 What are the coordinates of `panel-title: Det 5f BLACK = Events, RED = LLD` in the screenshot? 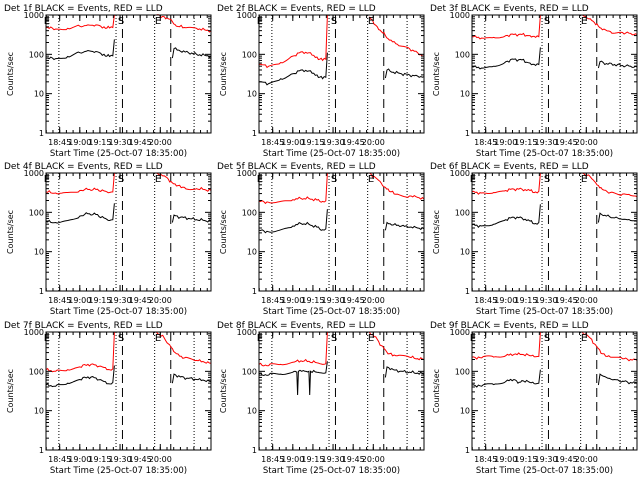 It's located at (296, 167).